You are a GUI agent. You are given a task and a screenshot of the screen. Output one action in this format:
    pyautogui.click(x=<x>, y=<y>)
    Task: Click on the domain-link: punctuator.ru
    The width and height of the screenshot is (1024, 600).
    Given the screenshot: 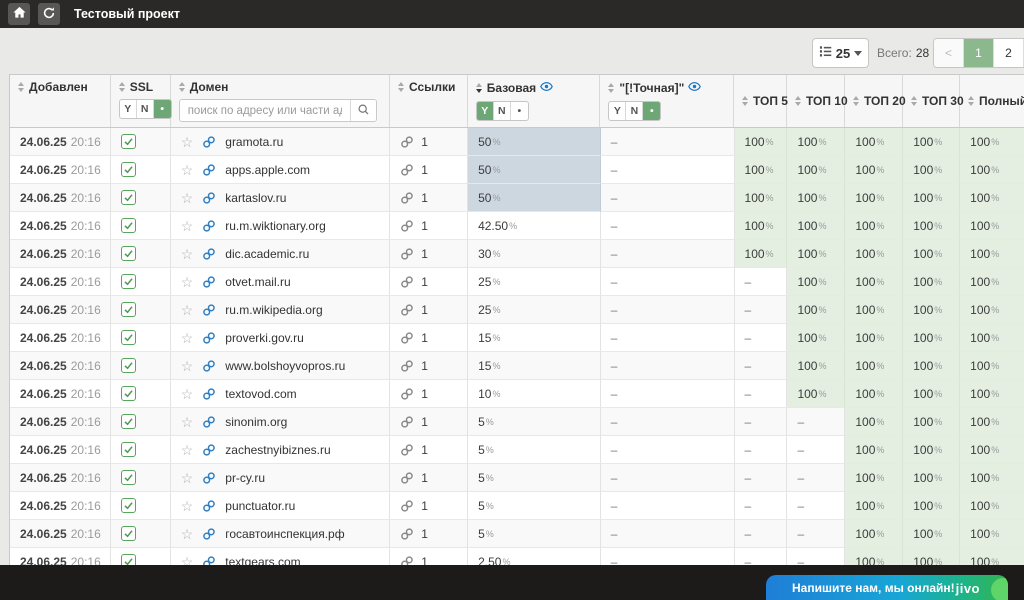 What is the action you would take?
    pyautogui.click(x=260, y=505)
    